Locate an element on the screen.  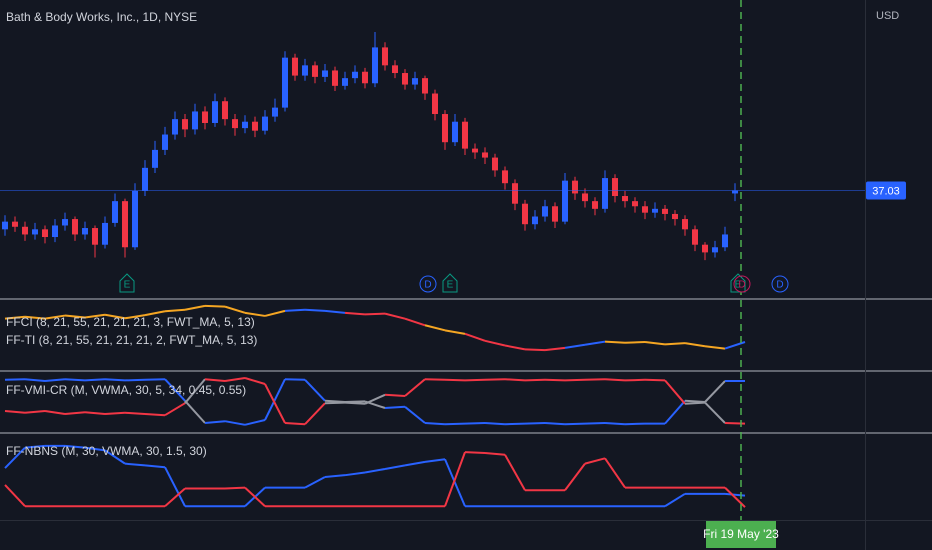
last-price-label: 37.03 is located at coordinates (886, 191).